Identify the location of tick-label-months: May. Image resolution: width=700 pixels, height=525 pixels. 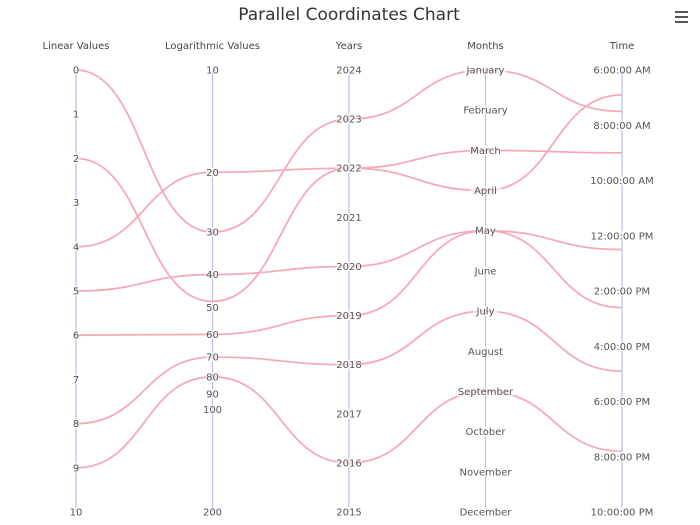
(485, 231).